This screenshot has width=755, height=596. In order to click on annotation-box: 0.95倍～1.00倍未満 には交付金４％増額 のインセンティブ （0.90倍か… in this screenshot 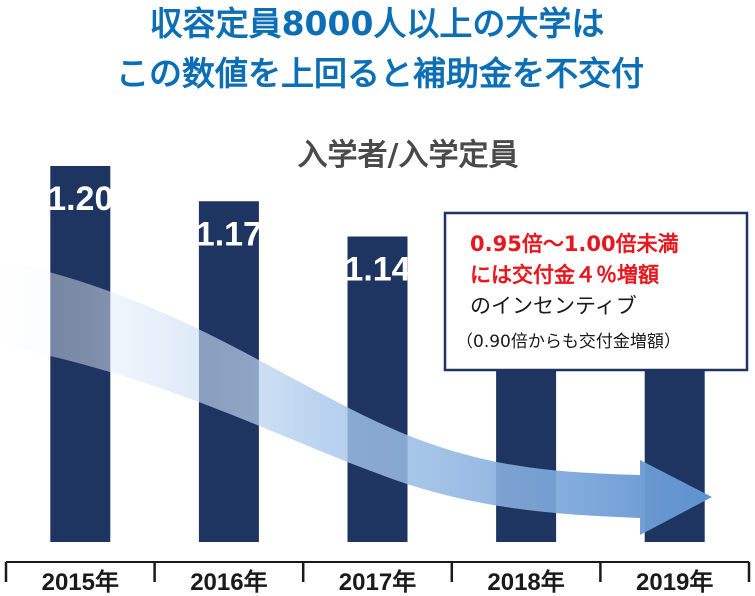, I will do `click(596, 291)`.